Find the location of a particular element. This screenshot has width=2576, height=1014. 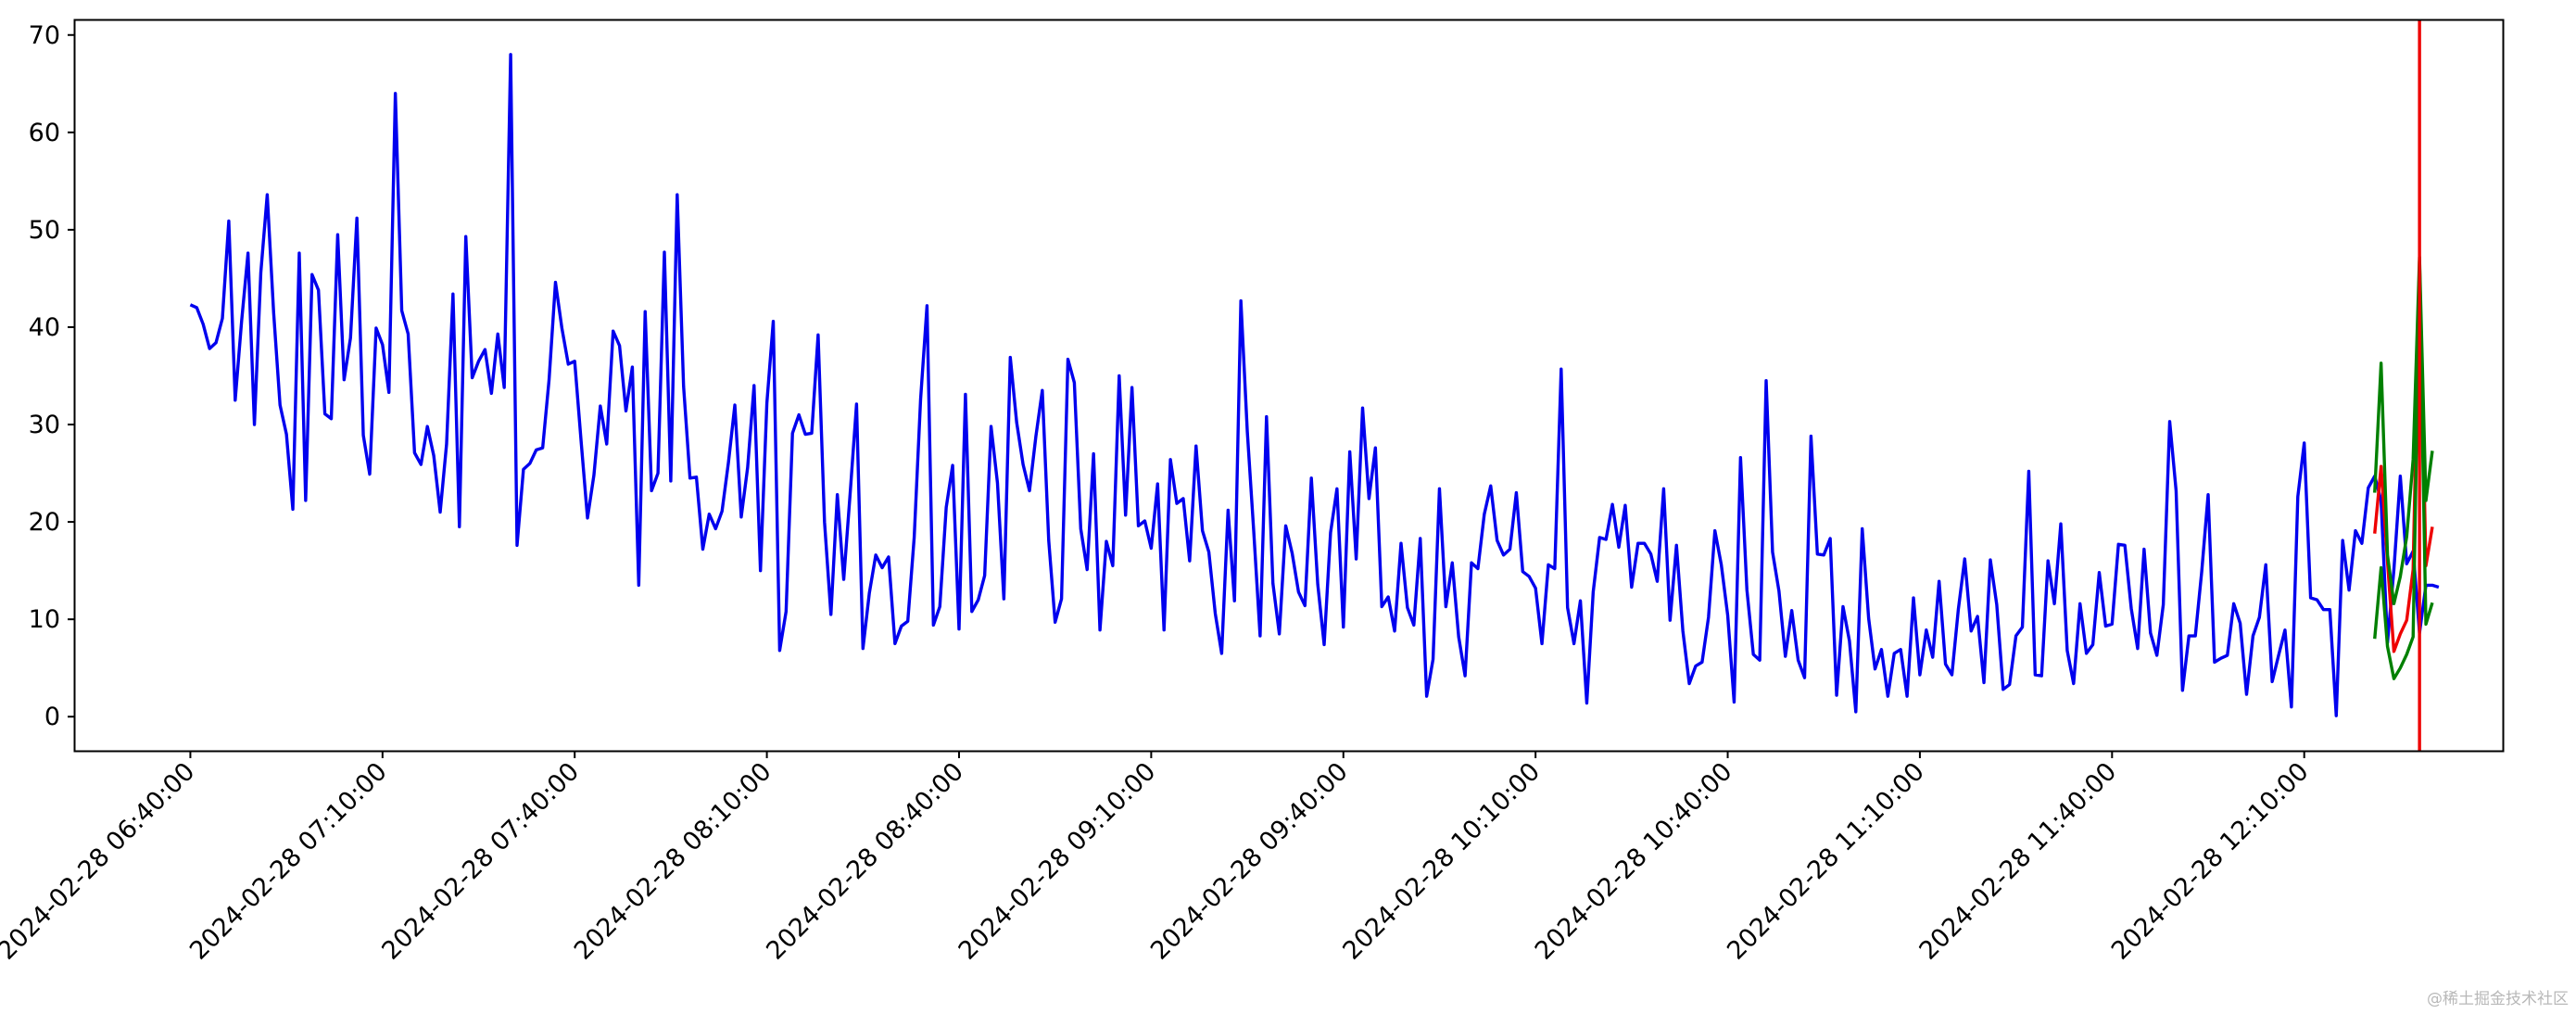

y-tick-label: 10 is located at coordinates (45, 619).